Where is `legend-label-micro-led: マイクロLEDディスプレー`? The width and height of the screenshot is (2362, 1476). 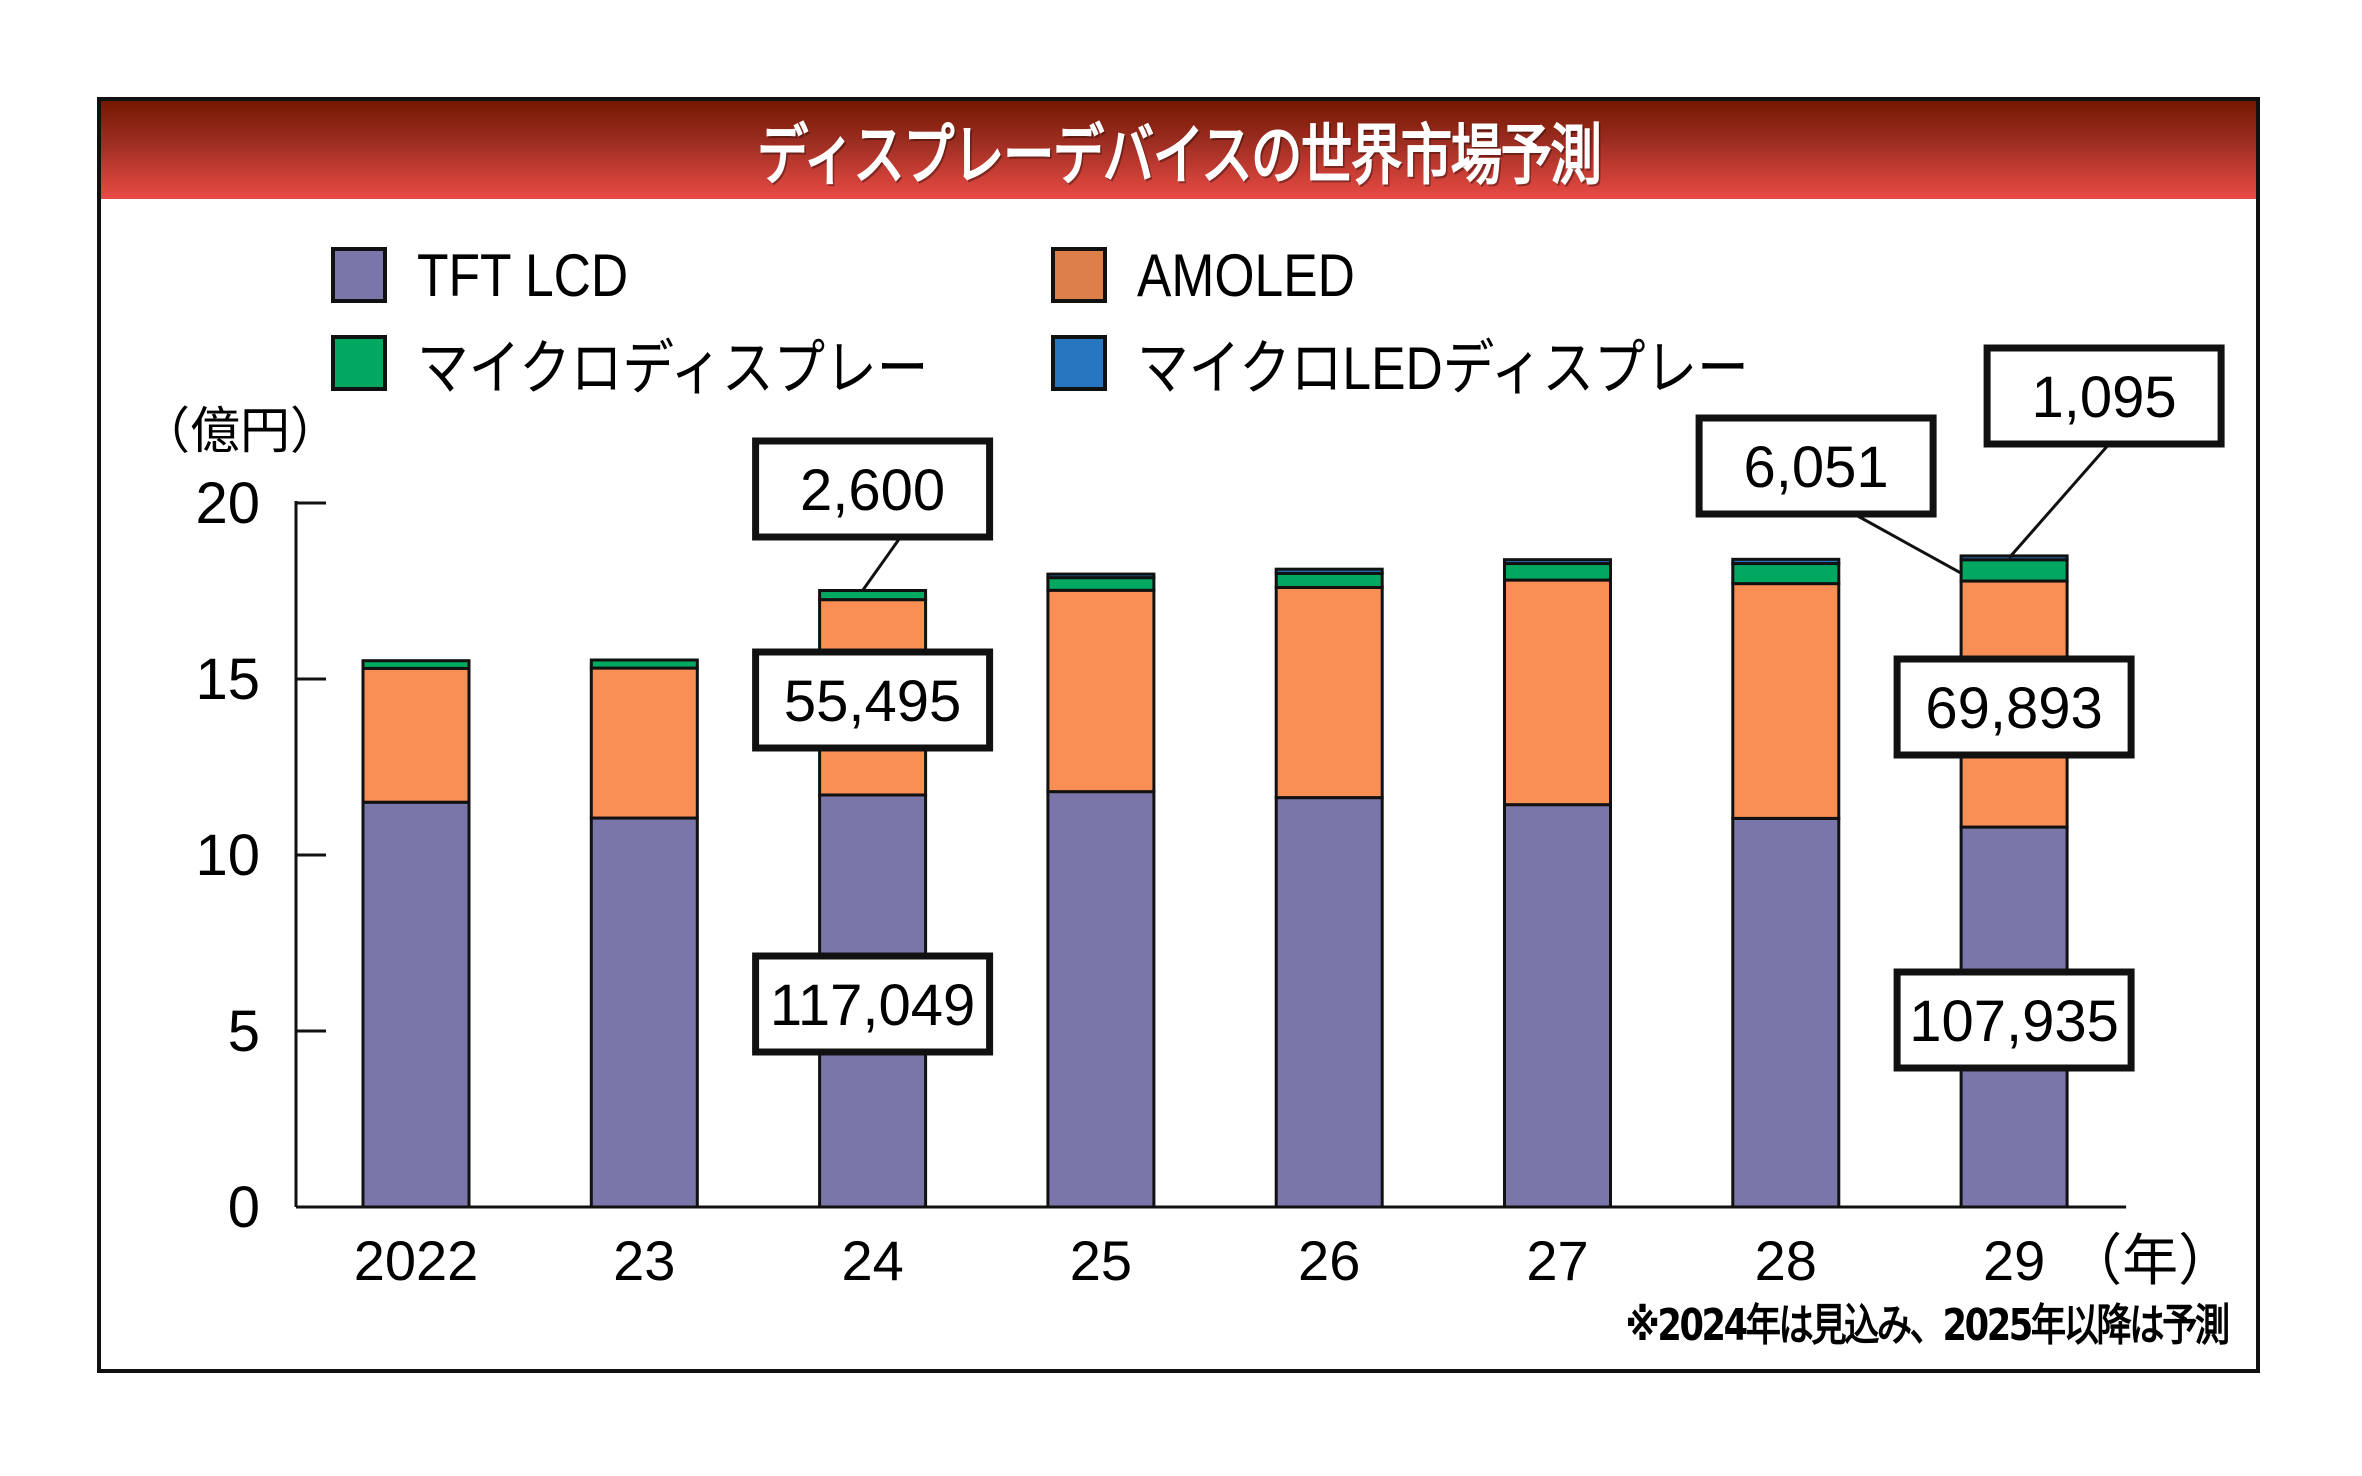 legend-label-micro-led: マイクロLEDディスプレー is located at coordinates (1443, 368).